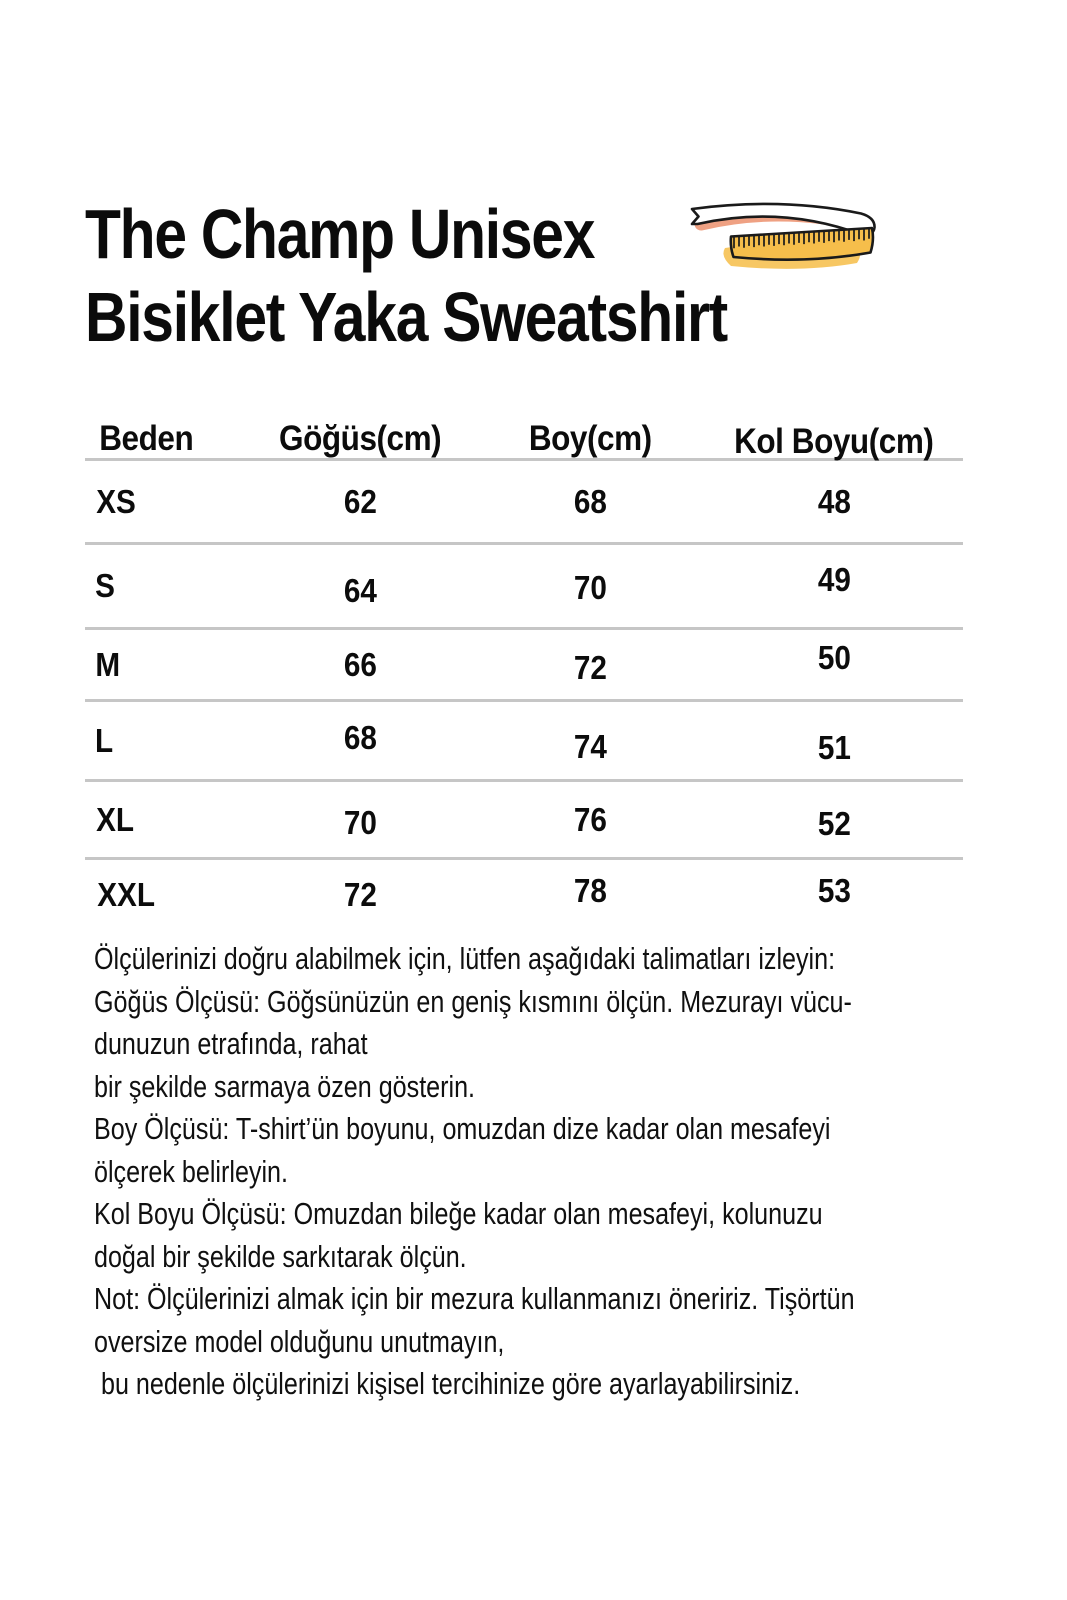 This screenshot has height=1600, width=1067. Describe the element at coordinates (108, 664) in the screenshot. I see `size-label: M` at that location.